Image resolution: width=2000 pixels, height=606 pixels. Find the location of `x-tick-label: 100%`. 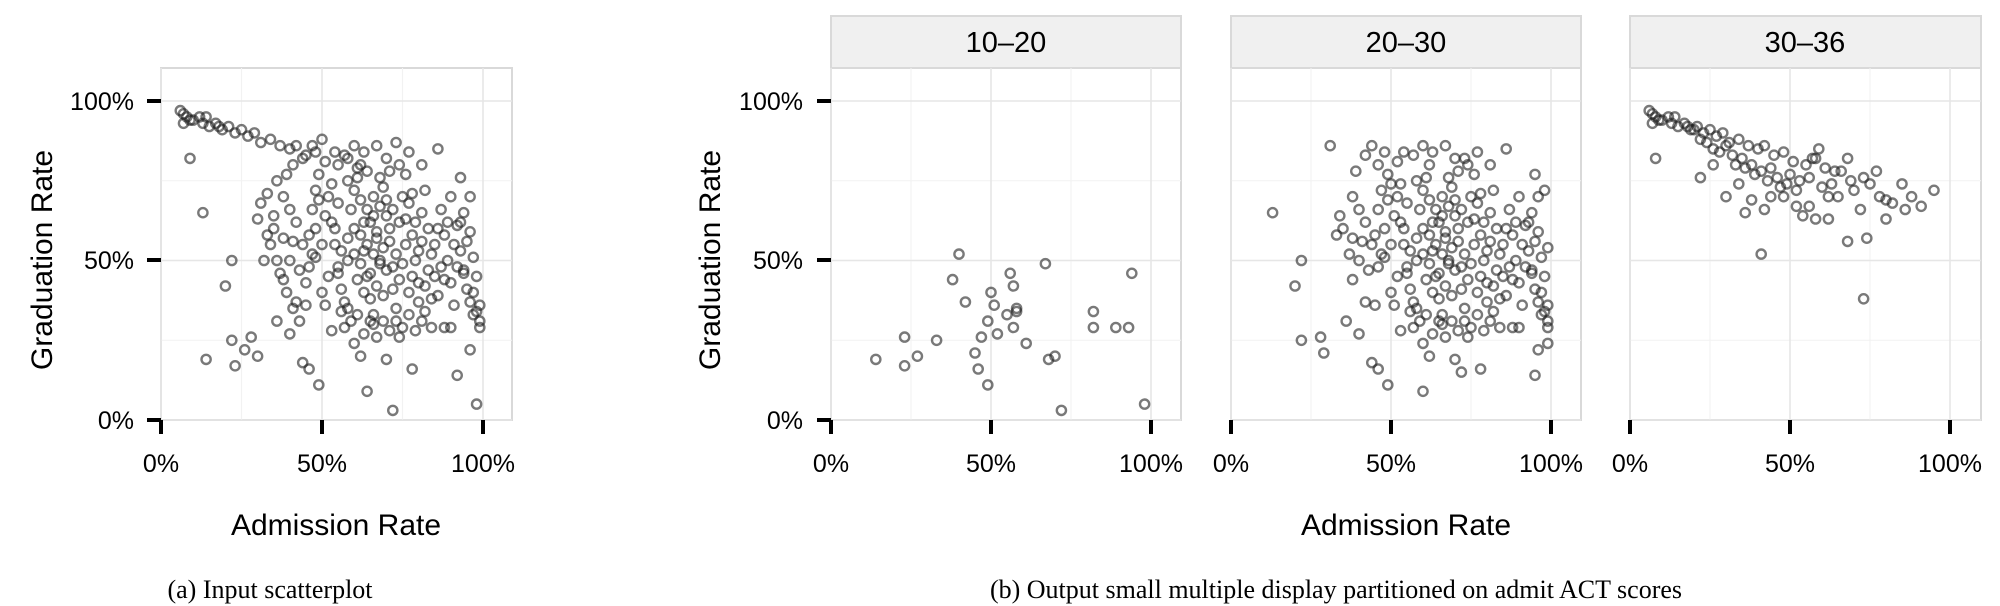

x-tick-label: 100% is located at coordinates (1950, 464).